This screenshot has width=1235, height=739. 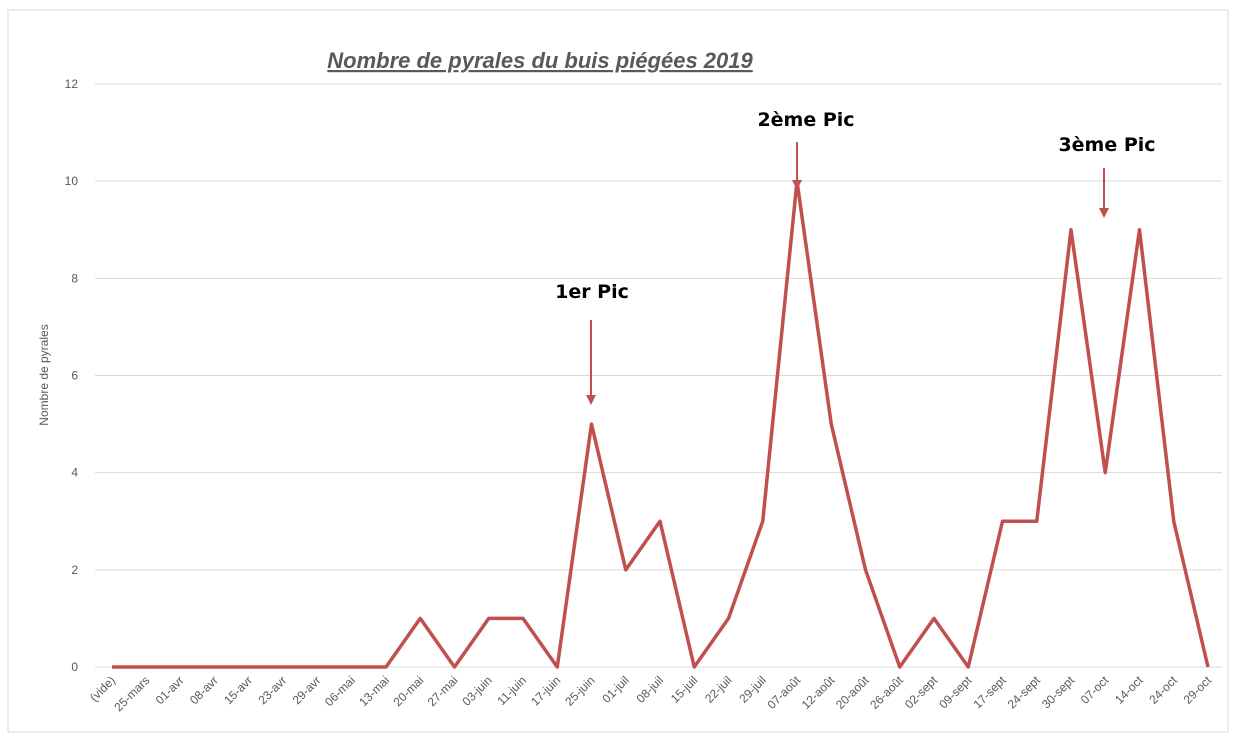 I want to click on chart-title: Nombre de pyrales du buis piégées 2019, so click(x=540, y=60).